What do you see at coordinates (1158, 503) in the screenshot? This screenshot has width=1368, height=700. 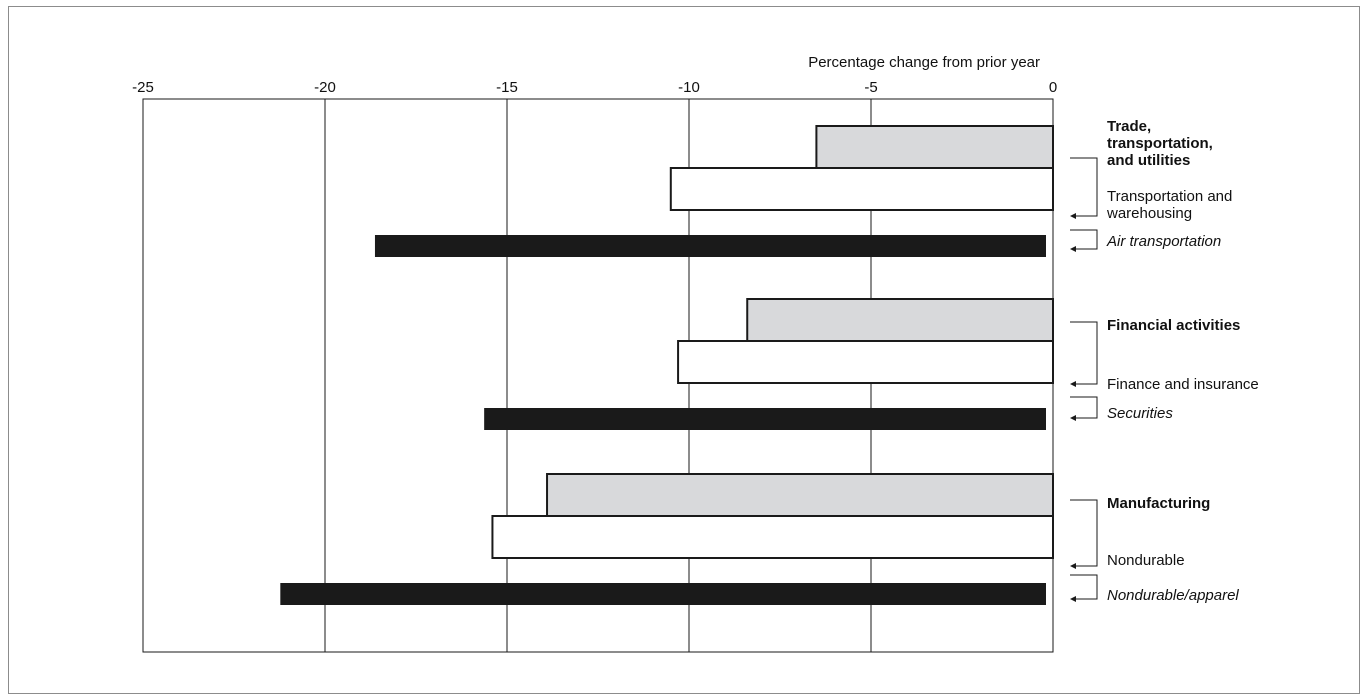 I see `category-label: Manufacturing` at bounding box center [1158, 503].